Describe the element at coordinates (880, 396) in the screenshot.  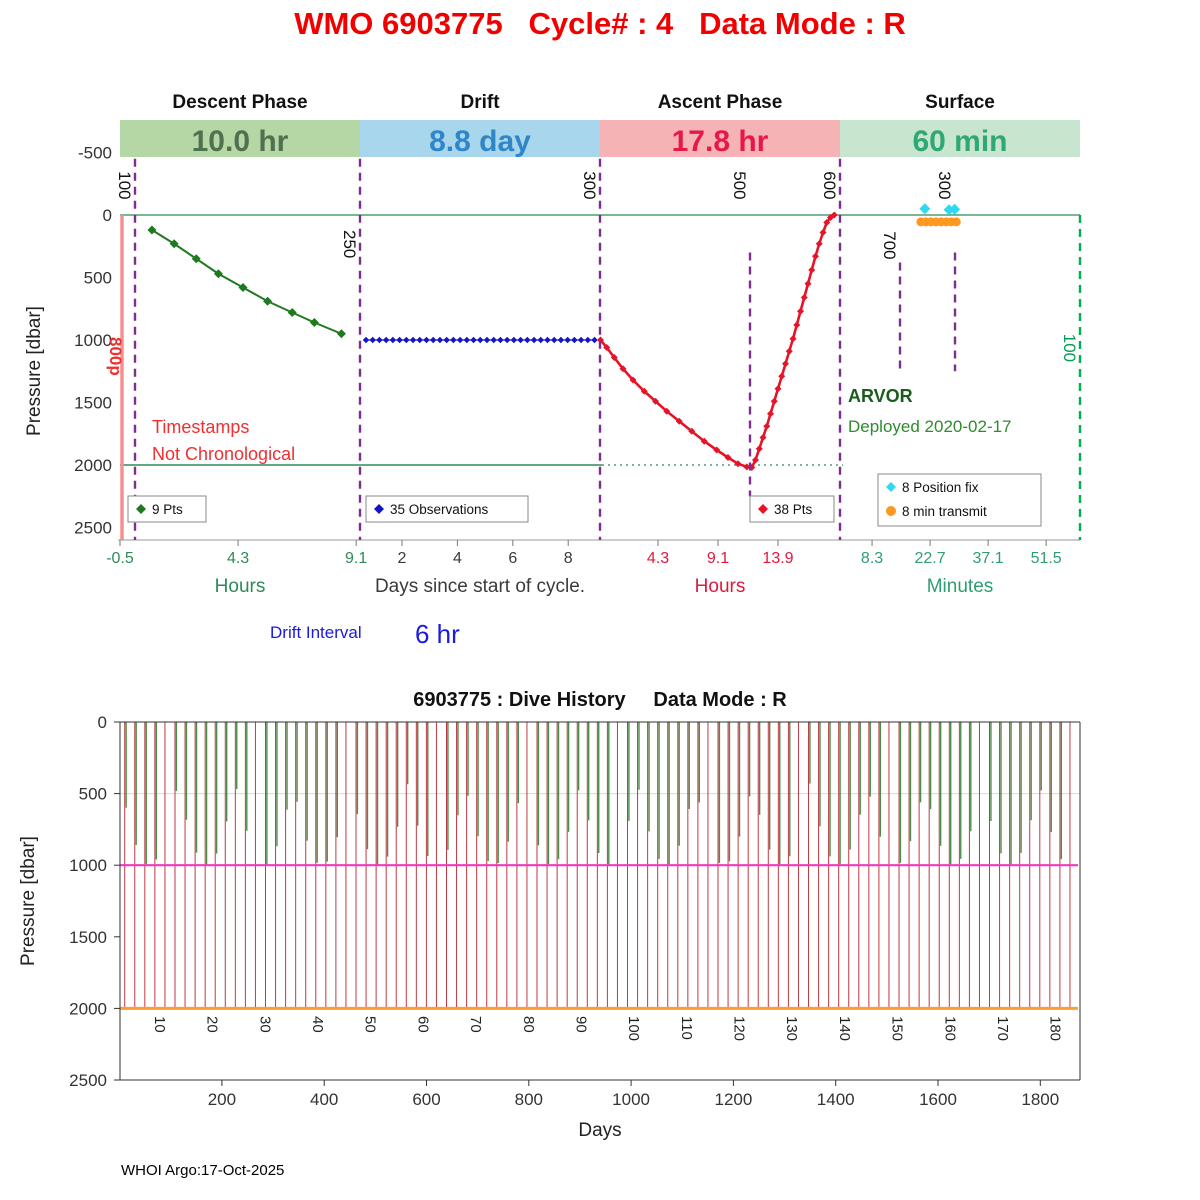
I see `float-model-label: ARVOR` at that location.